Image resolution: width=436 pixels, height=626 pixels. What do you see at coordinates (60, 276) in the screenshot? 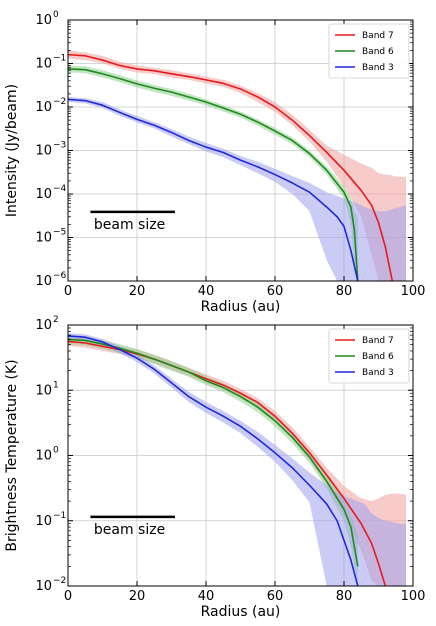
I see `y-tick-exponent: −6` at bounding box center [60, 276].